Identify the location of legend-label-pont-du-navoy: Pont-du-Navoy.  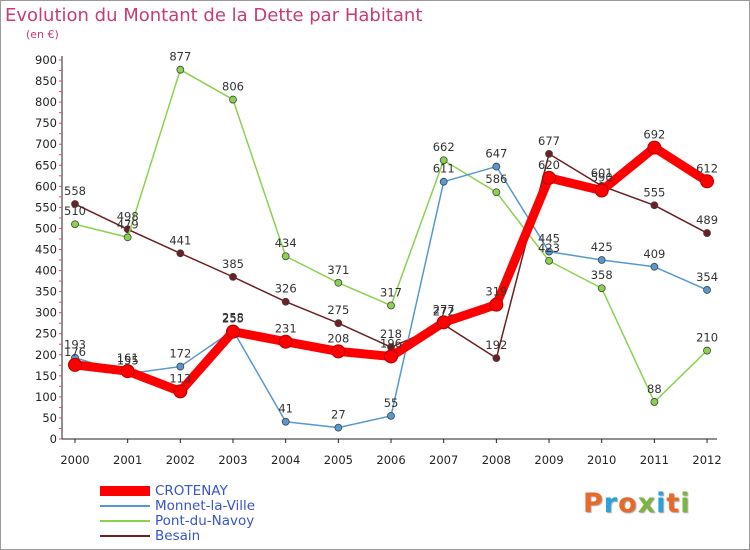
(205, 521).